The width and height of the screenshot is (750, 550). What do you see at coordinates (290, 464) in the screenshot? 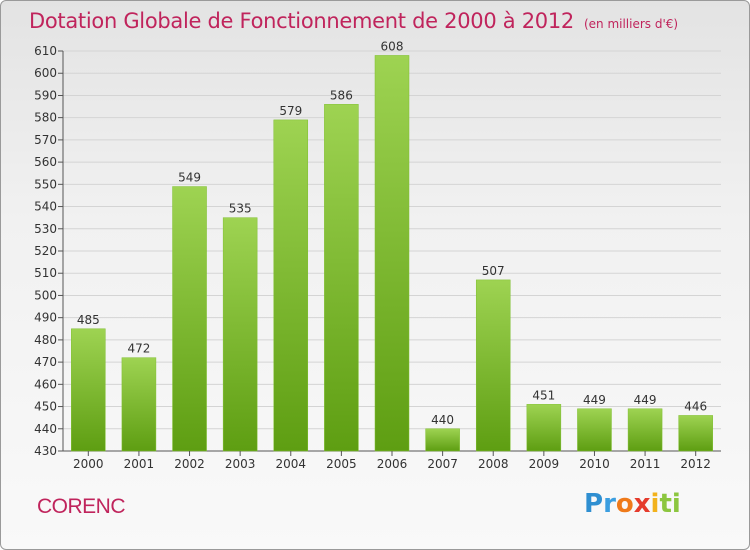
I see `x-tick-label: 2004` at bounding box center [290, 464].